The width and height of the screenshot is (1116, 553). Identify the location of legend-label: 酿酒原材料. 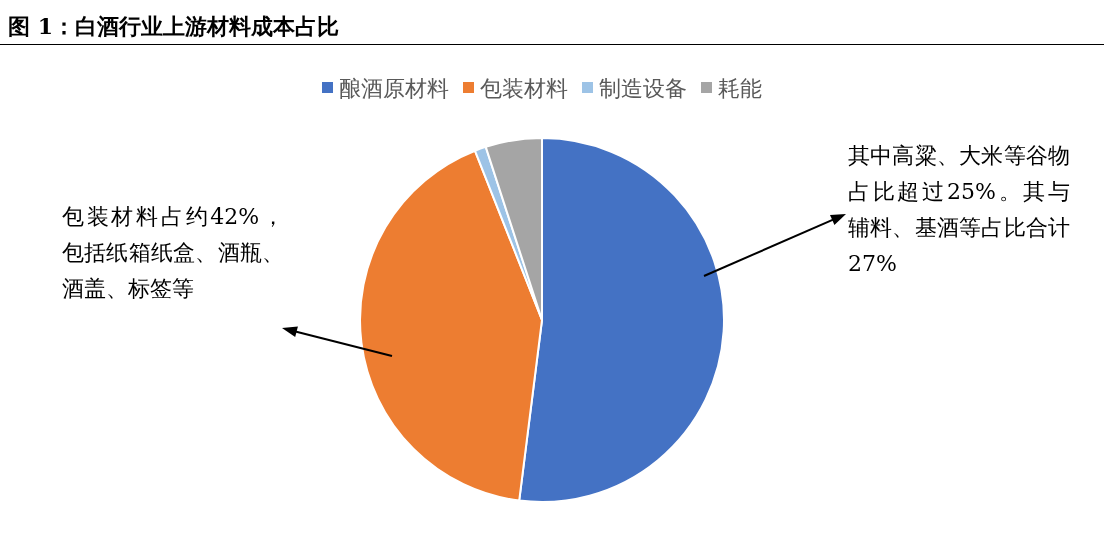
(394, 88).